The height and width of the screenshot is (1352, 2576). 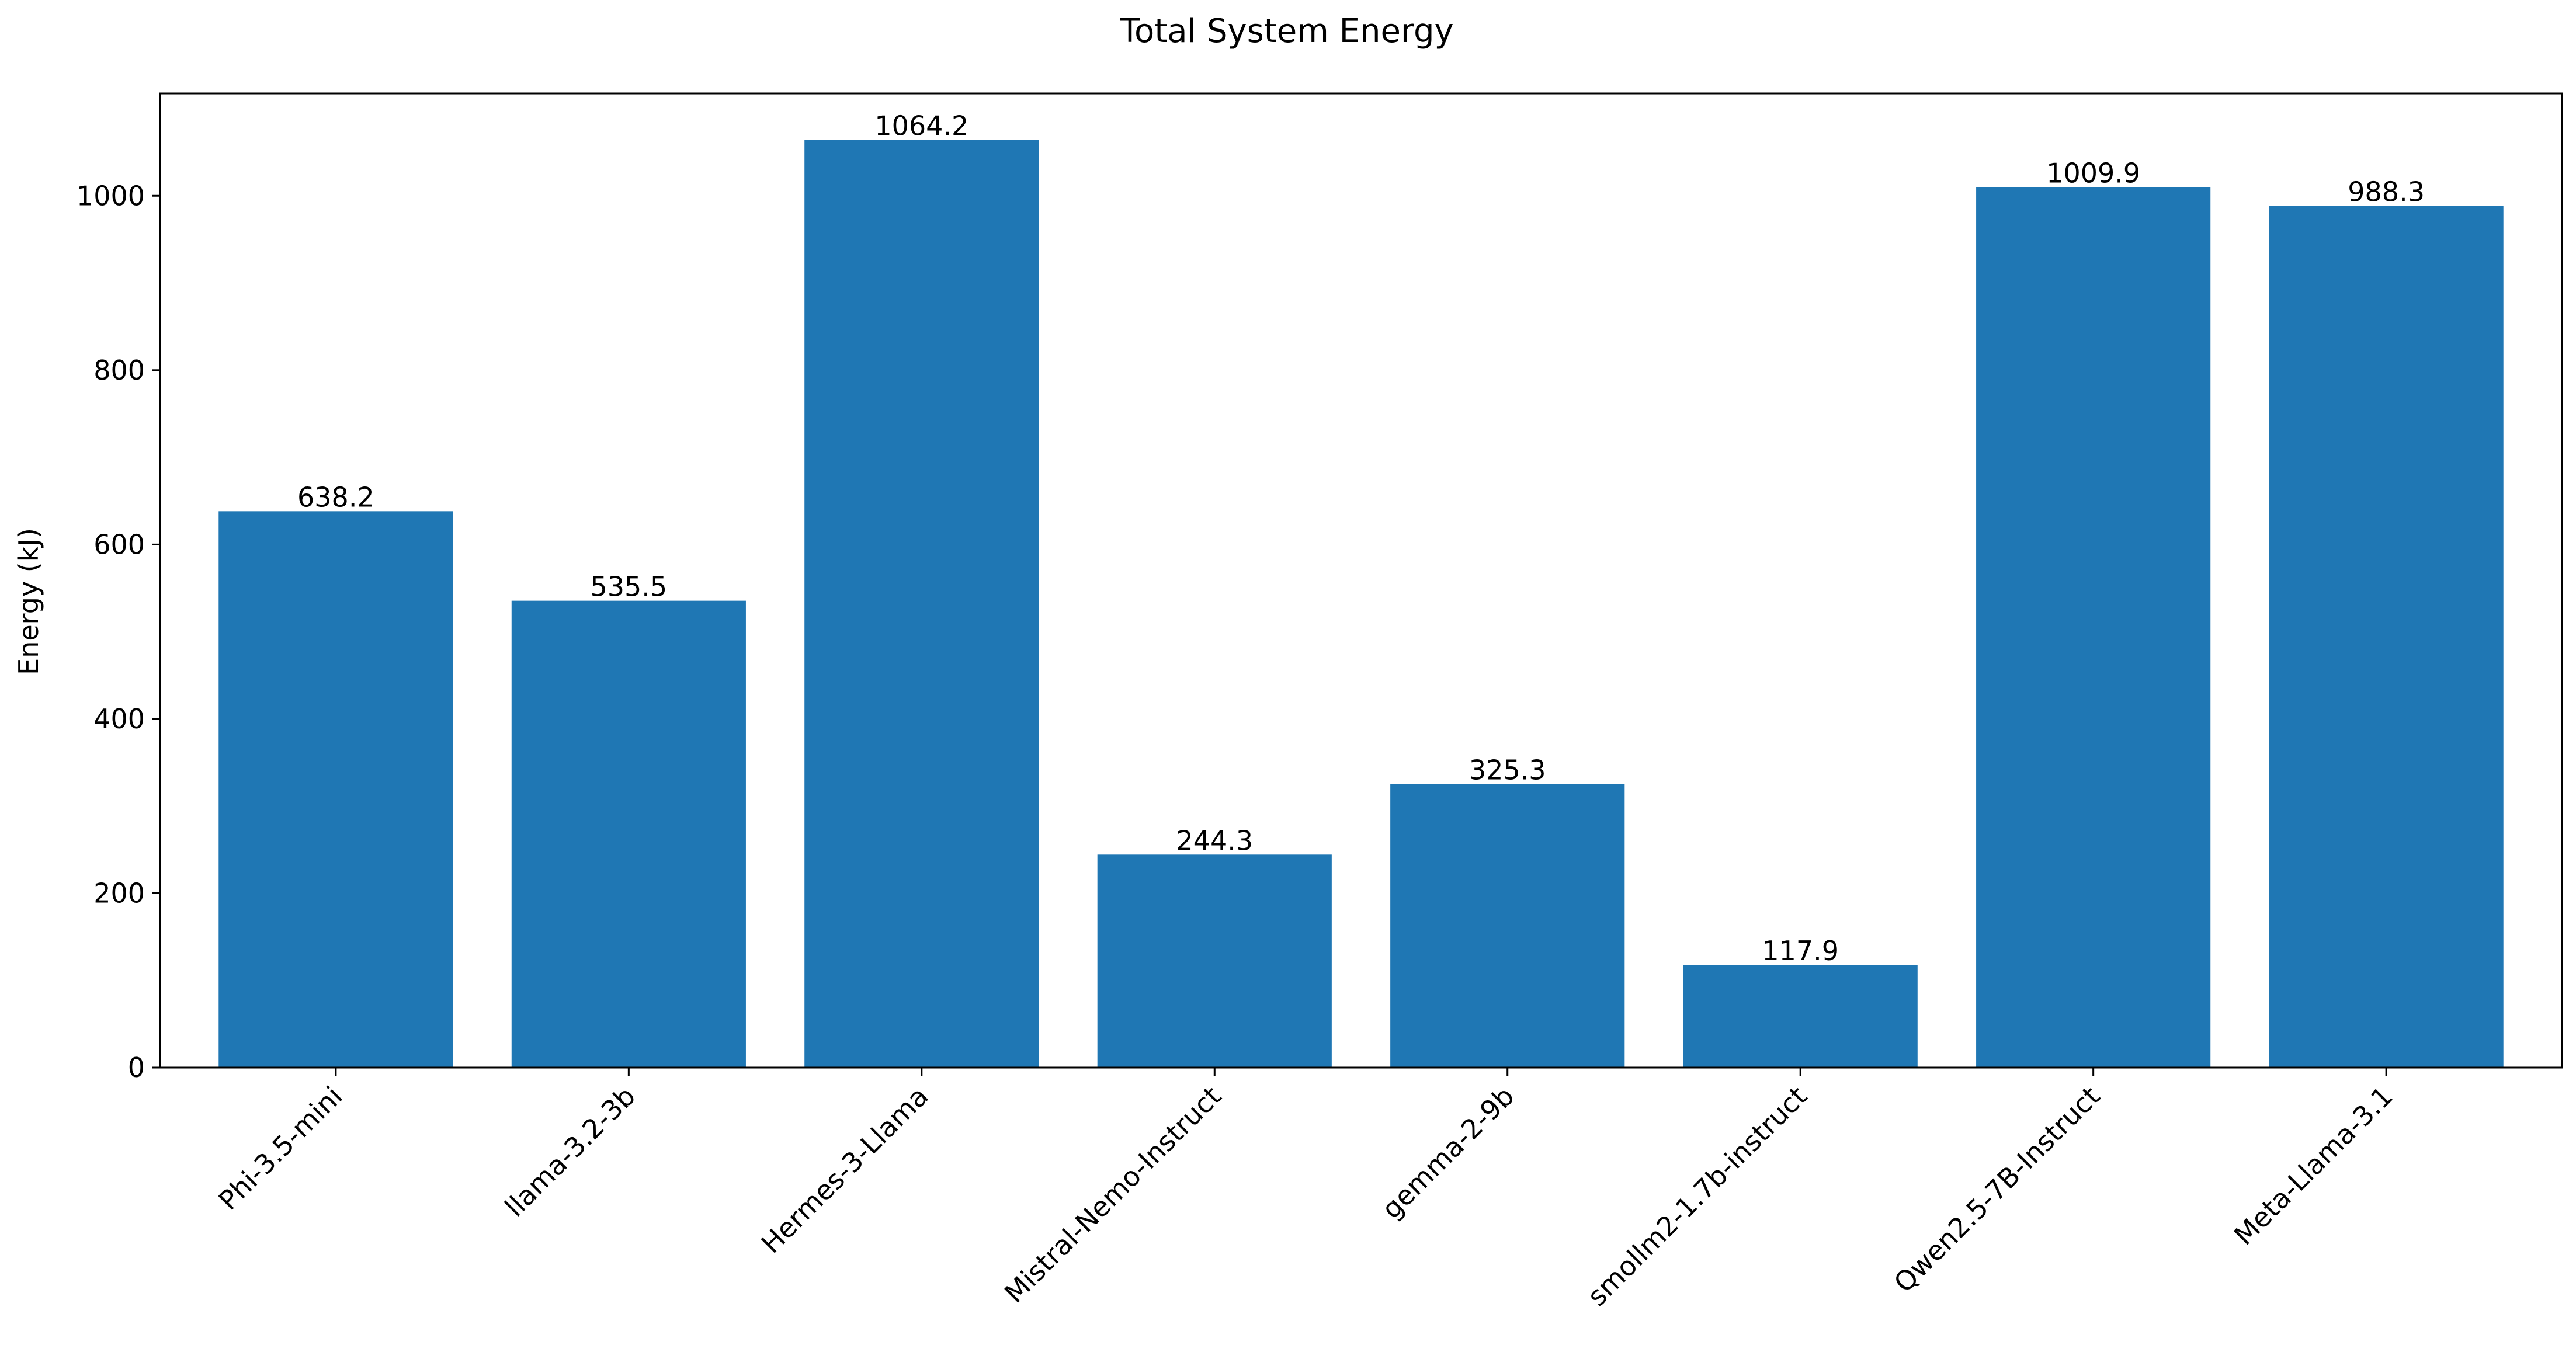 What do you see at coordinates (570, 1151) in the screenshot?
I see `x-tick-label: llama-3.2-3b` at bounding box center [570, 1151].